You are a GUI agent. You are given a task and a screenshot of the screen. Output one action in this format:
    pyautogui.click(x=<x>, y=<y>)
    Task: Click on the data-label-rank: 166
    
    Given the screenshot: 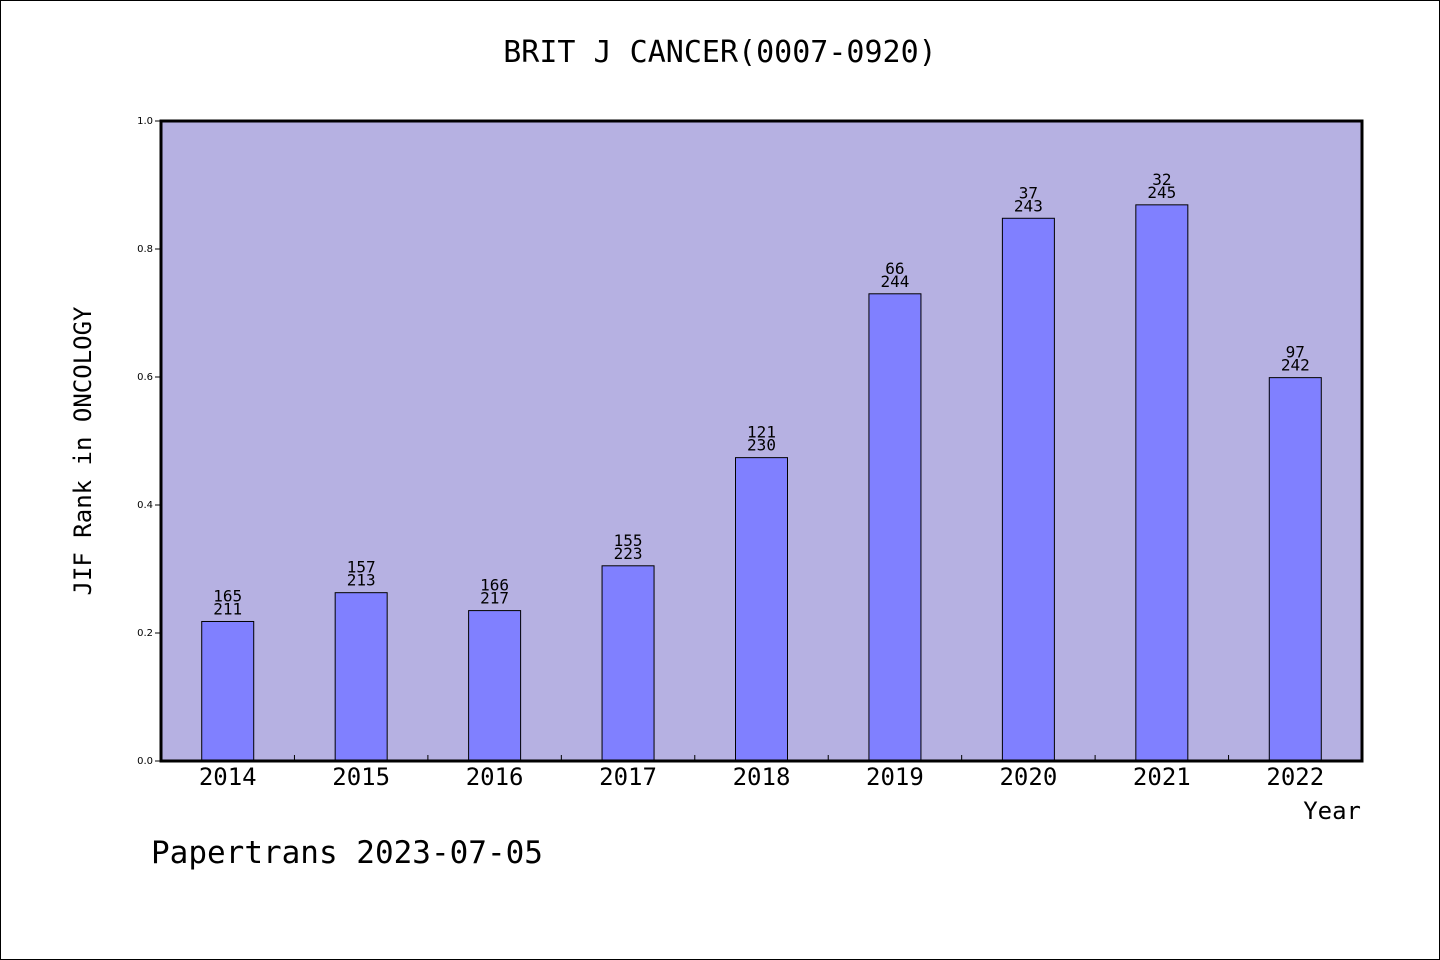 What is the action you would take?
    pyautogui.click(x=494, y=585)
    